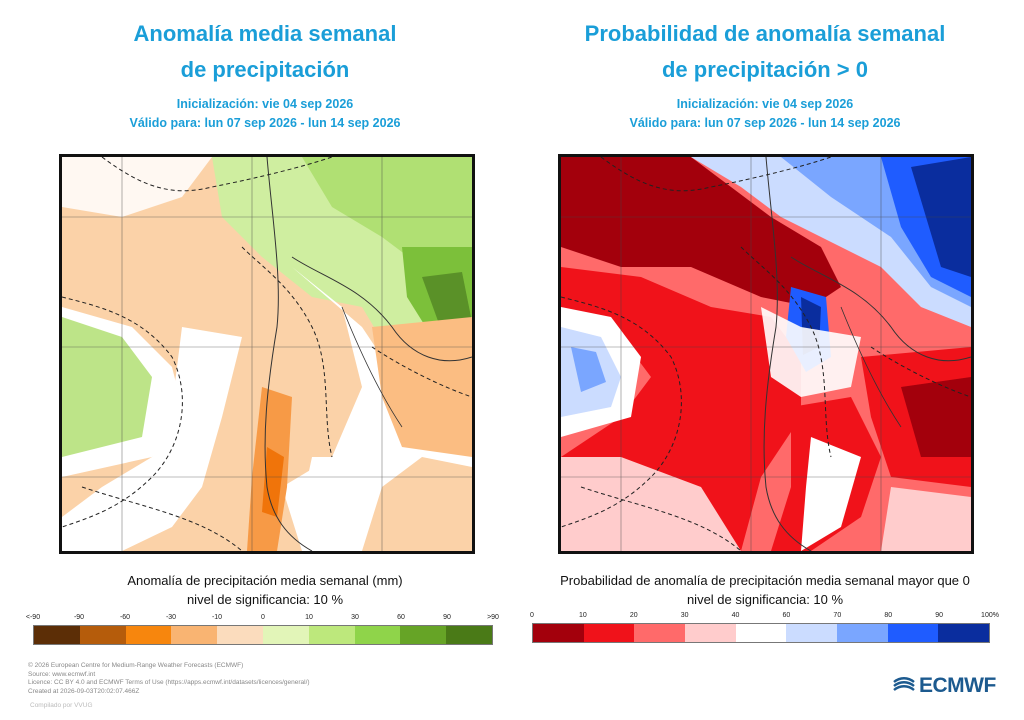 Image resolution: width=1024 pixels, height=720 pixels. What do you see at coordinates (990, 615) in the screenshot?
I see `right-legend-tick-label: 100%` at bounding box center [990, 615].